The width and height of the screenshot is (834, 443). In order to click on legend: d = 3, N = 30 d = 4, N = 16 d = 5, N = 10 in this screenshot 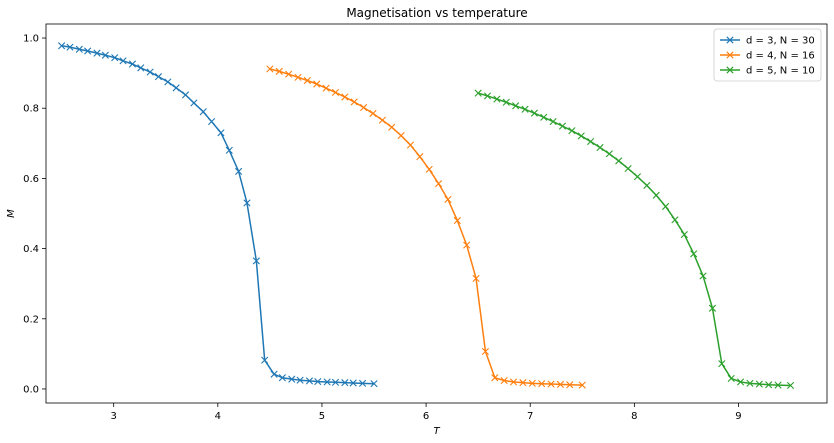, I will do `click(767, 55)`.